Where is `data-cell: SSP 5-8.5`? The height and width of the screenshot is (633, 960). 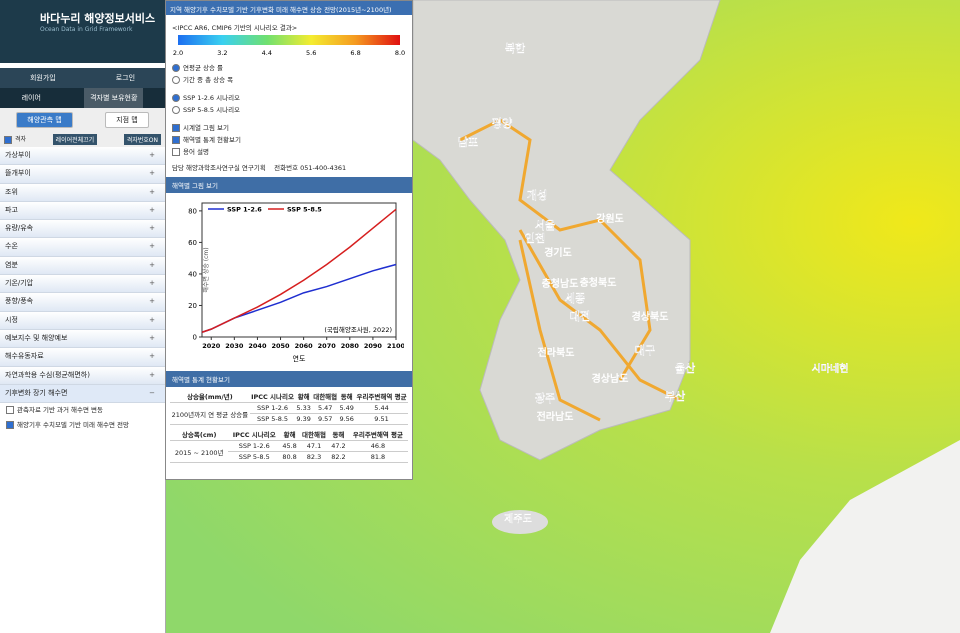
data-cell: SSP 5-8.5 is located at coordinates (272, 419).